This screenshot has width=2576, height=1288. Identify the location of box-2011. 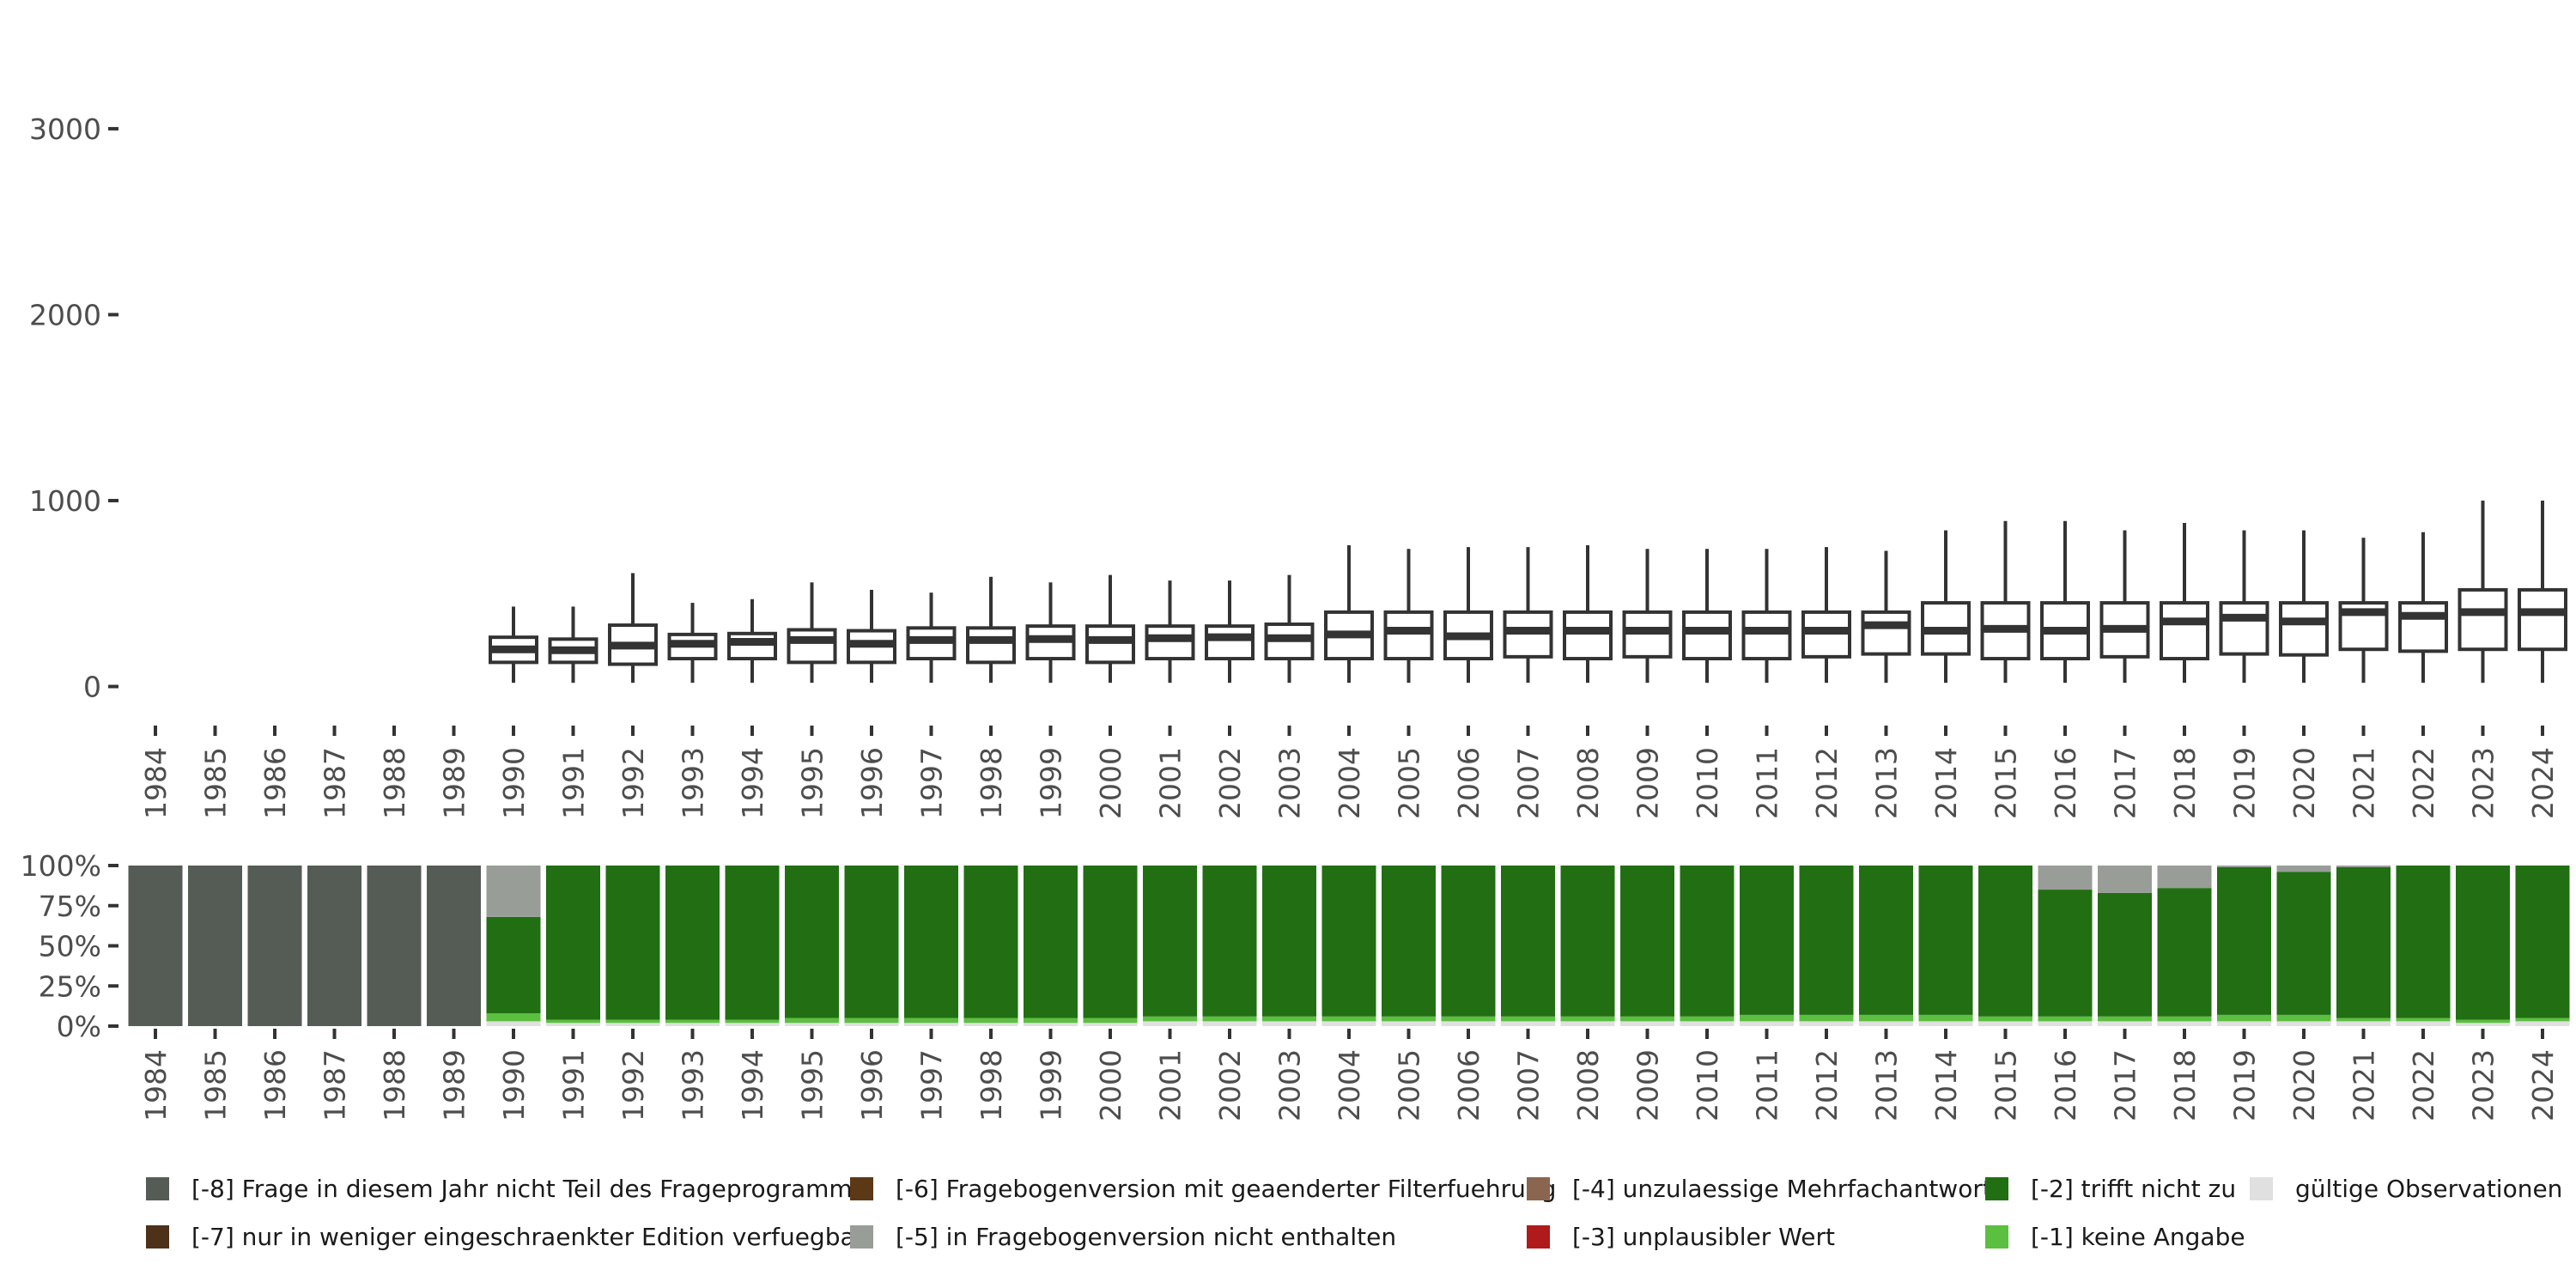
(1767, 616).